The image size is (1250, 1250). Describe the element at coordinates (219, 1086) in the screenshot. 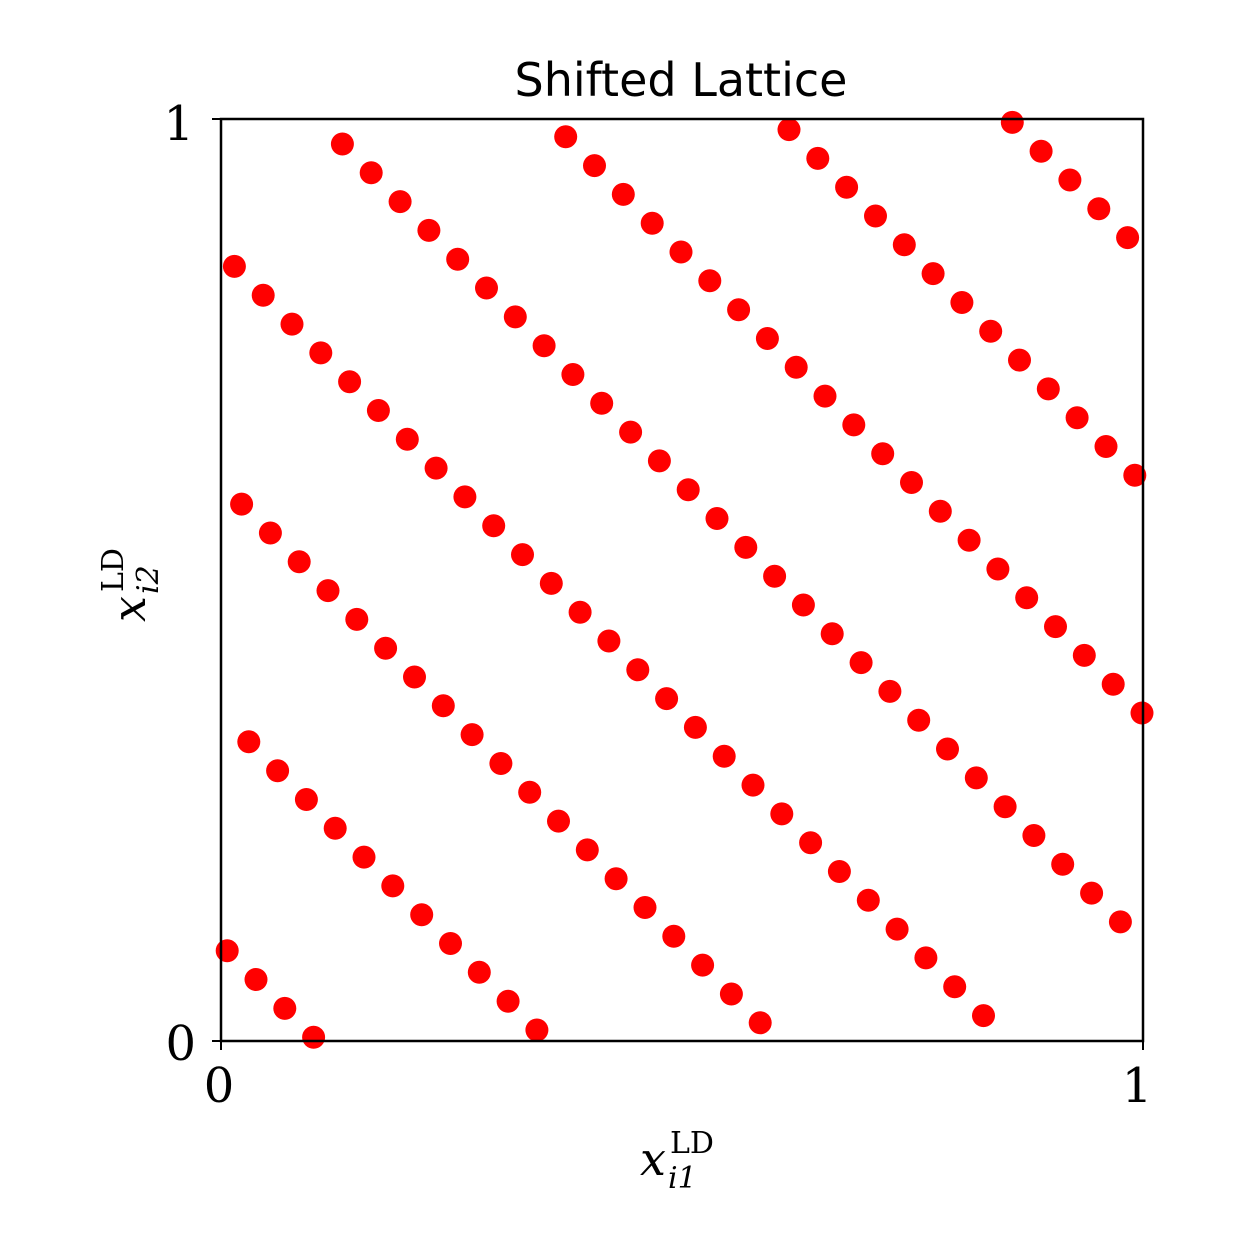

I see `x-tick-label-0: 0` at that location.